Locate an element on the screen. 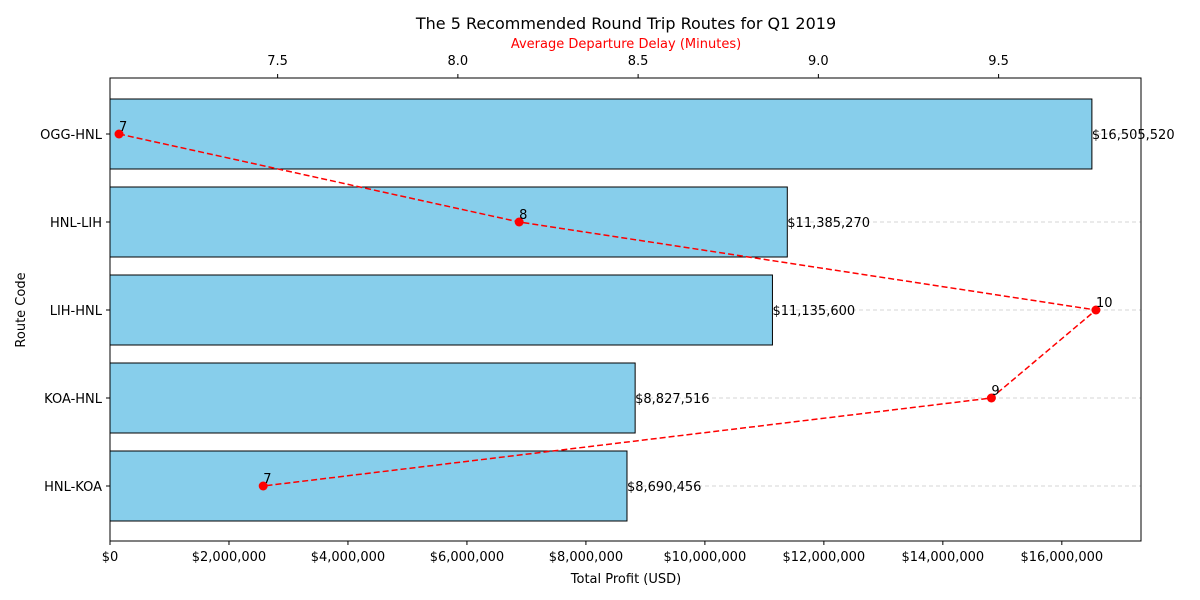 This screenshot has width=1200, height=600. y-tick-label: HNL-KOA is located at coordinates (73, 487).